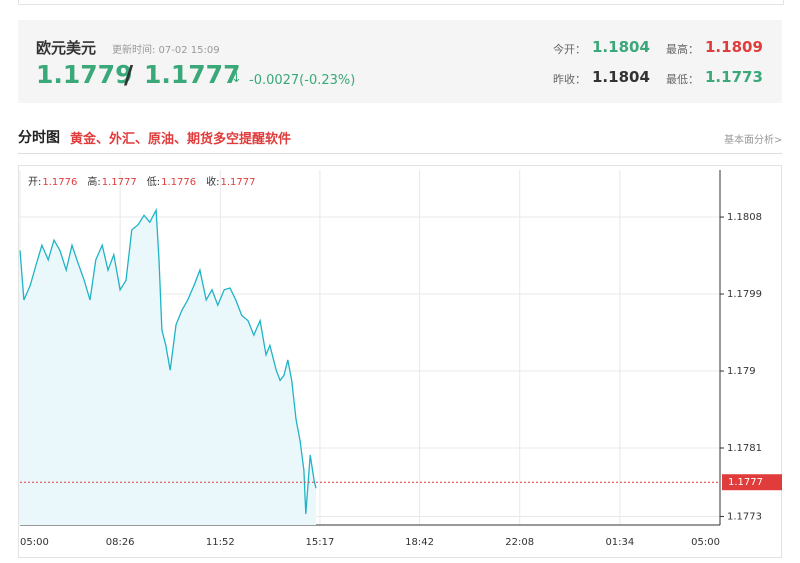 The height and width of the screenshot is (563, 800). What do you see at coordinates (302, 80) in the screenshot?
I see `change: -0.0027(-0.23%)` at bounding box center [302, 80].